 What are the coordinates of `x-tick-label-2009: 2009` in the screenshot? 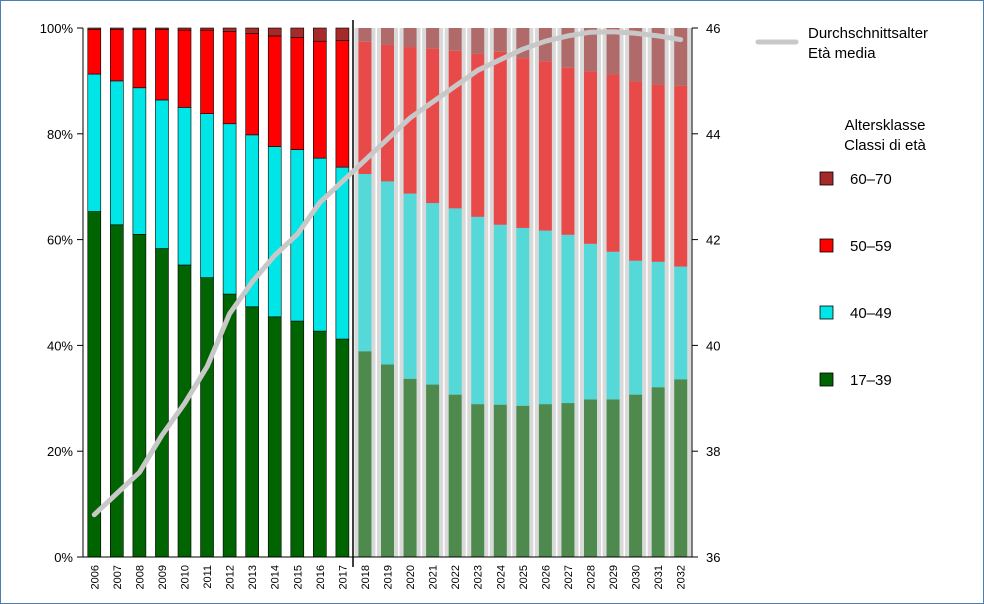 It's located at (163, 577).